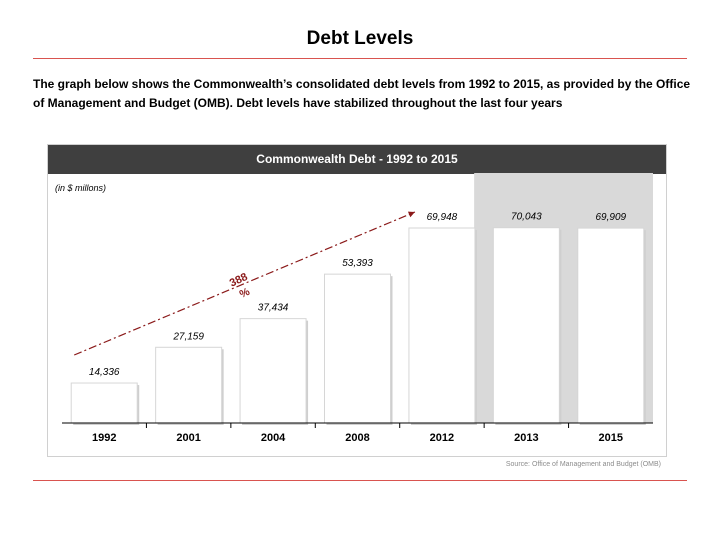  What do you see at coordinates (442, 325) in the screenshot?
I see `bar-2012` at bounding box center [442, 325].